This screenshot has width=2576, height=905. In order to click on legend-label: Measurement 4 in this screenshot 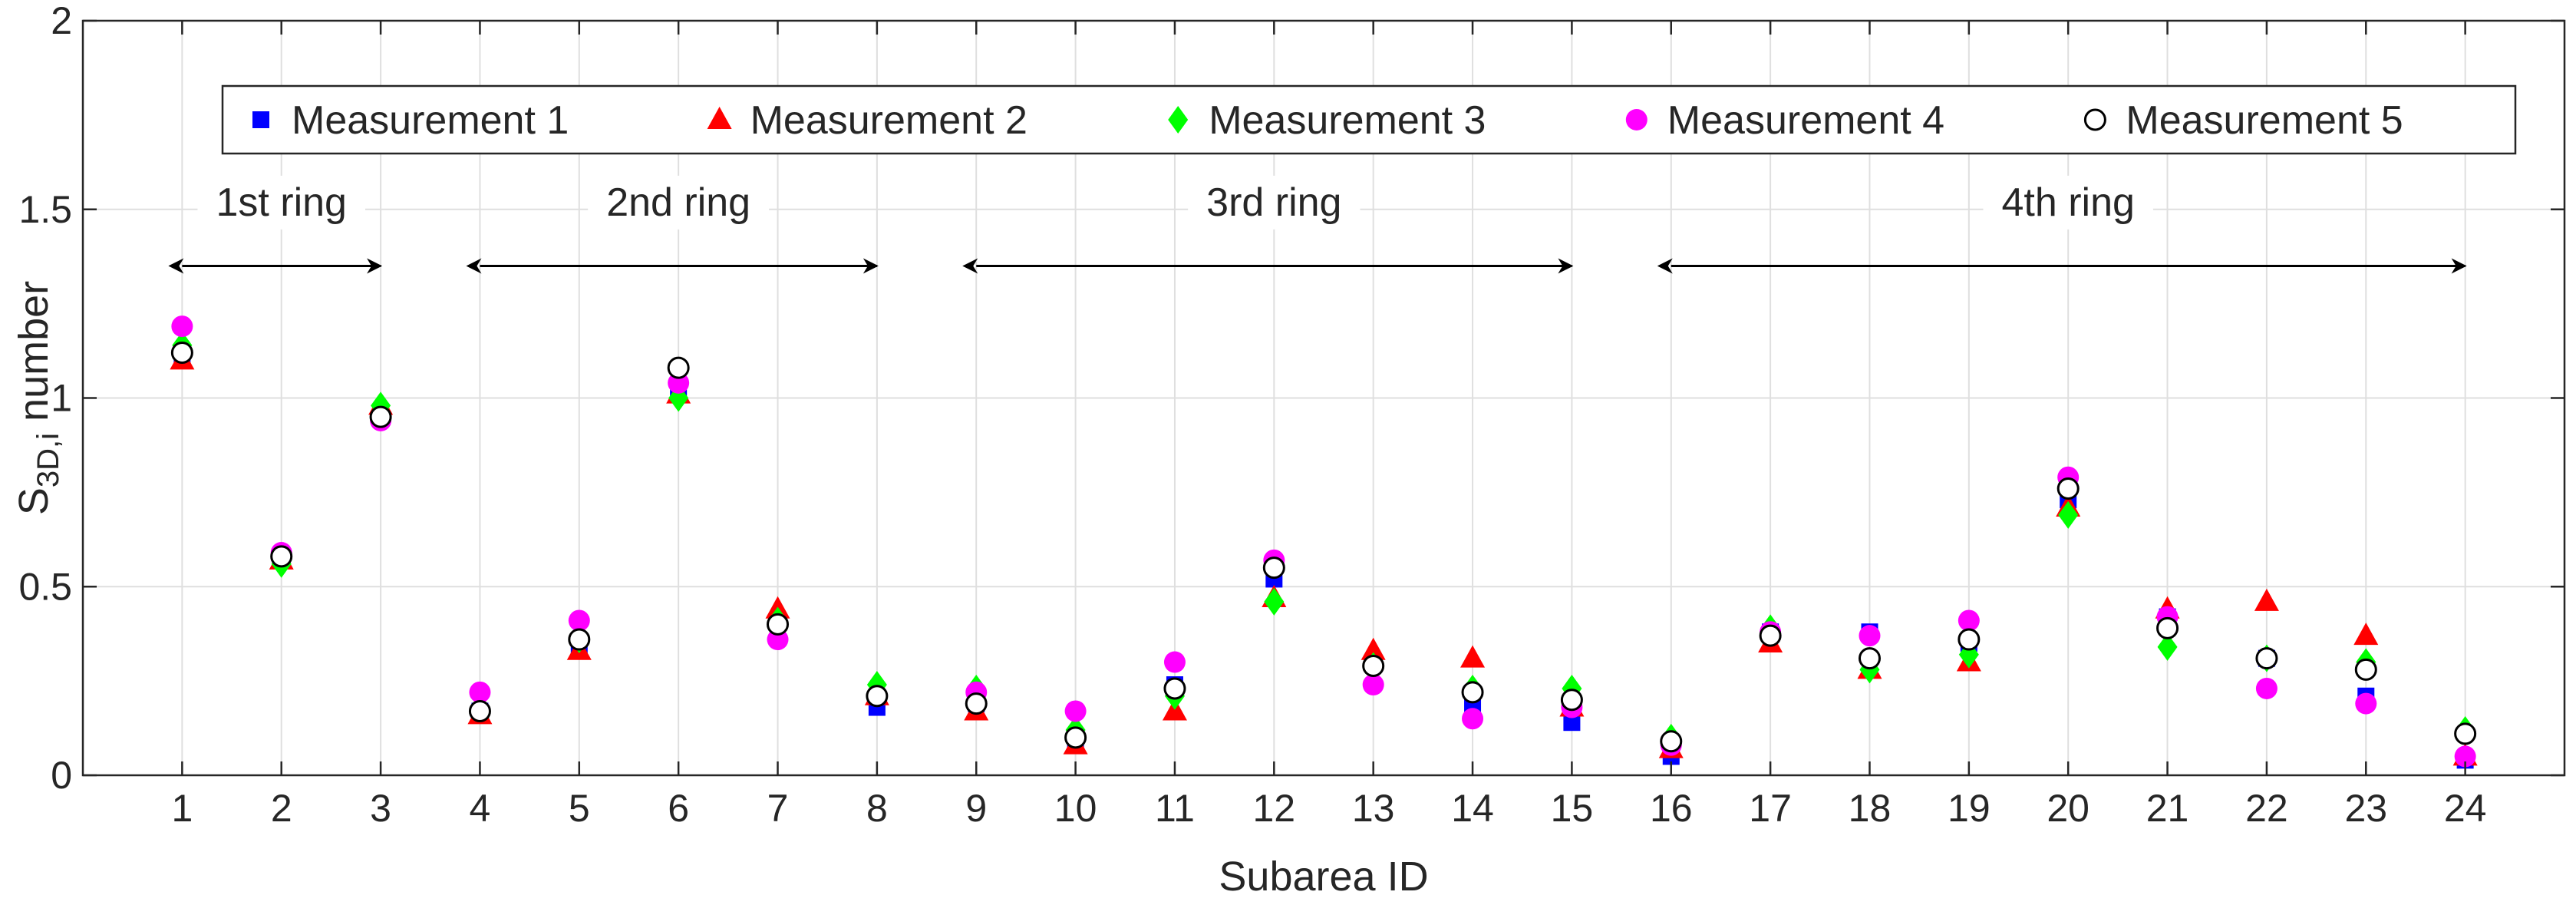, I will do `click(1805, 120)`.